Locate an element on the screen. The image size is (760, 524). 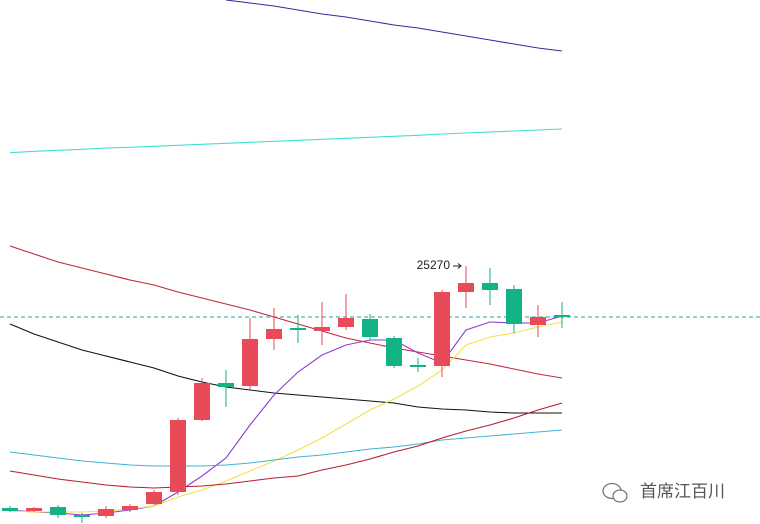
watermark: 首席江百川 is located at coordinates (663, 492).